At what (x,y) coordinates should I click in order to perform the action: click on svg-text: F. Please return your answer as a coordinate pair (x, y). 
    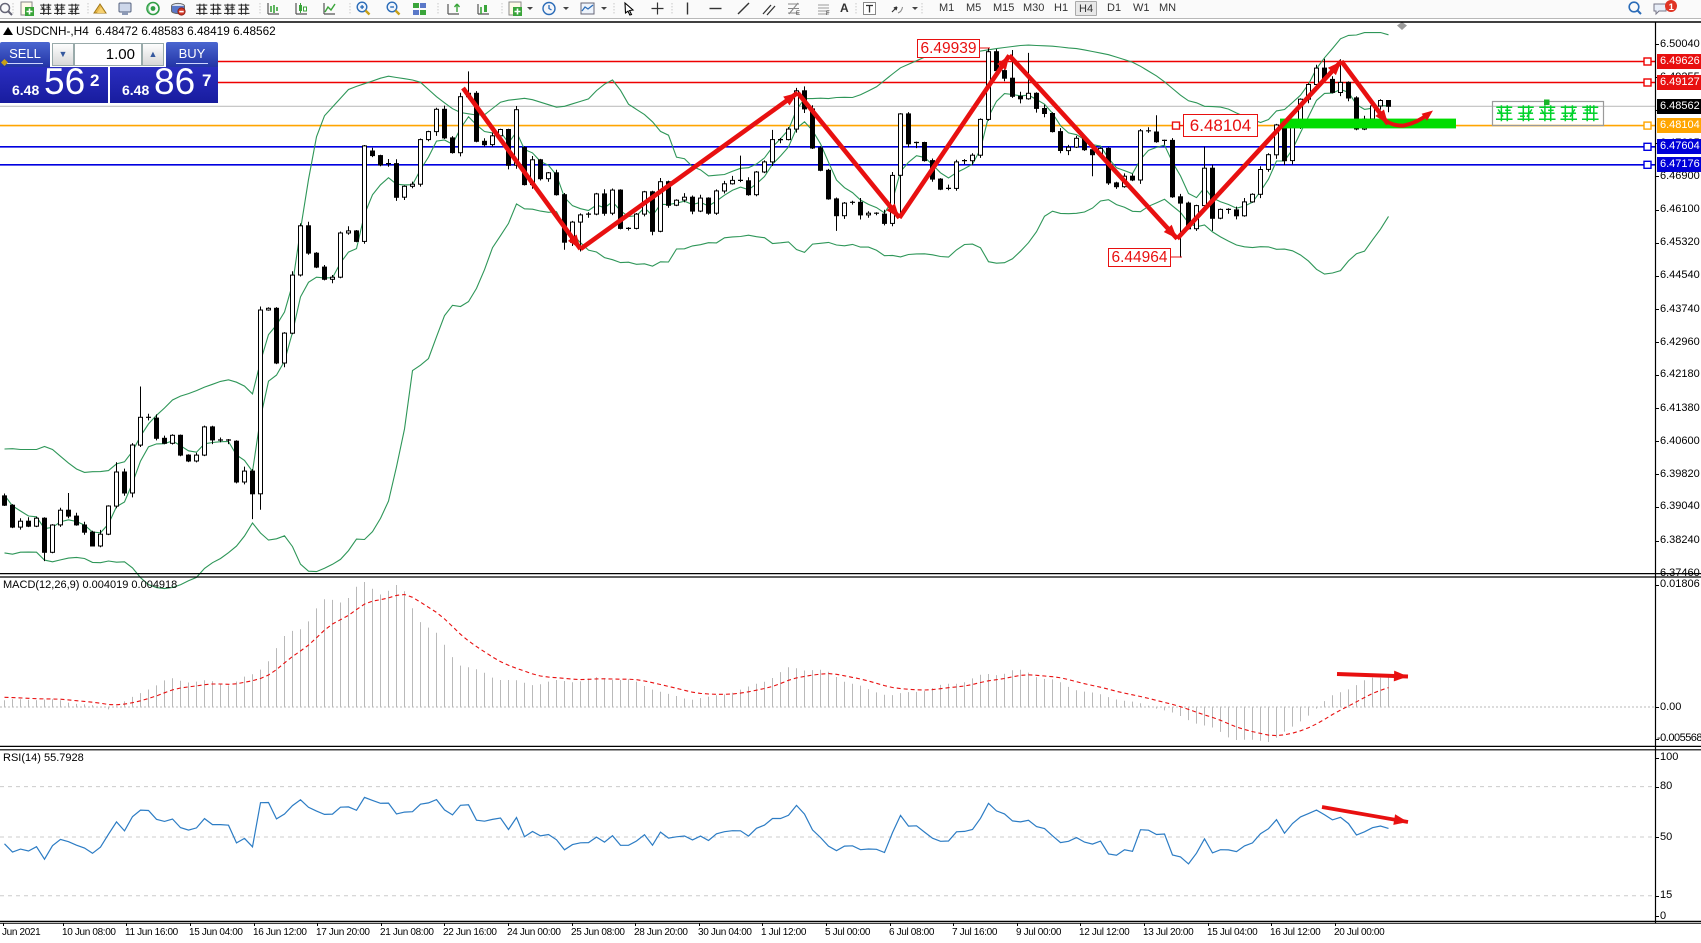
    Looking at the image, I should click on (828, 14).